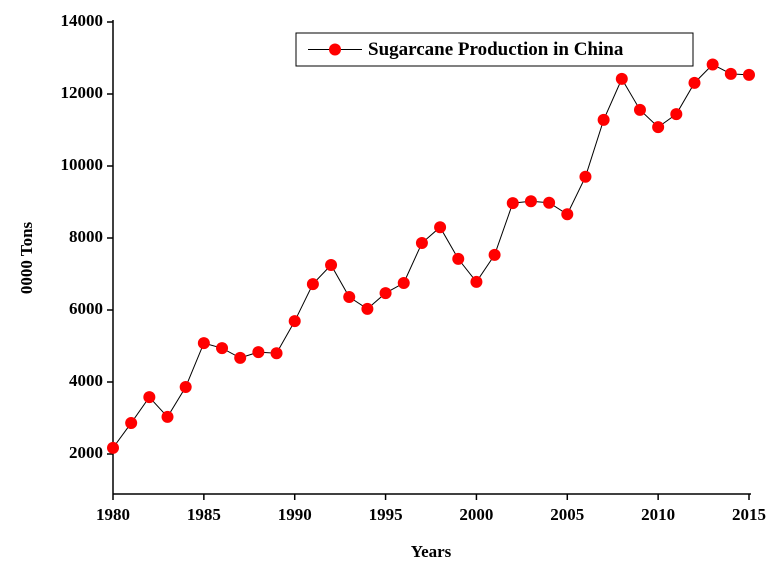  Describe the element at coordinates (386, 514) in the screenshot. I see `x-tick-label: 1995` at that location.